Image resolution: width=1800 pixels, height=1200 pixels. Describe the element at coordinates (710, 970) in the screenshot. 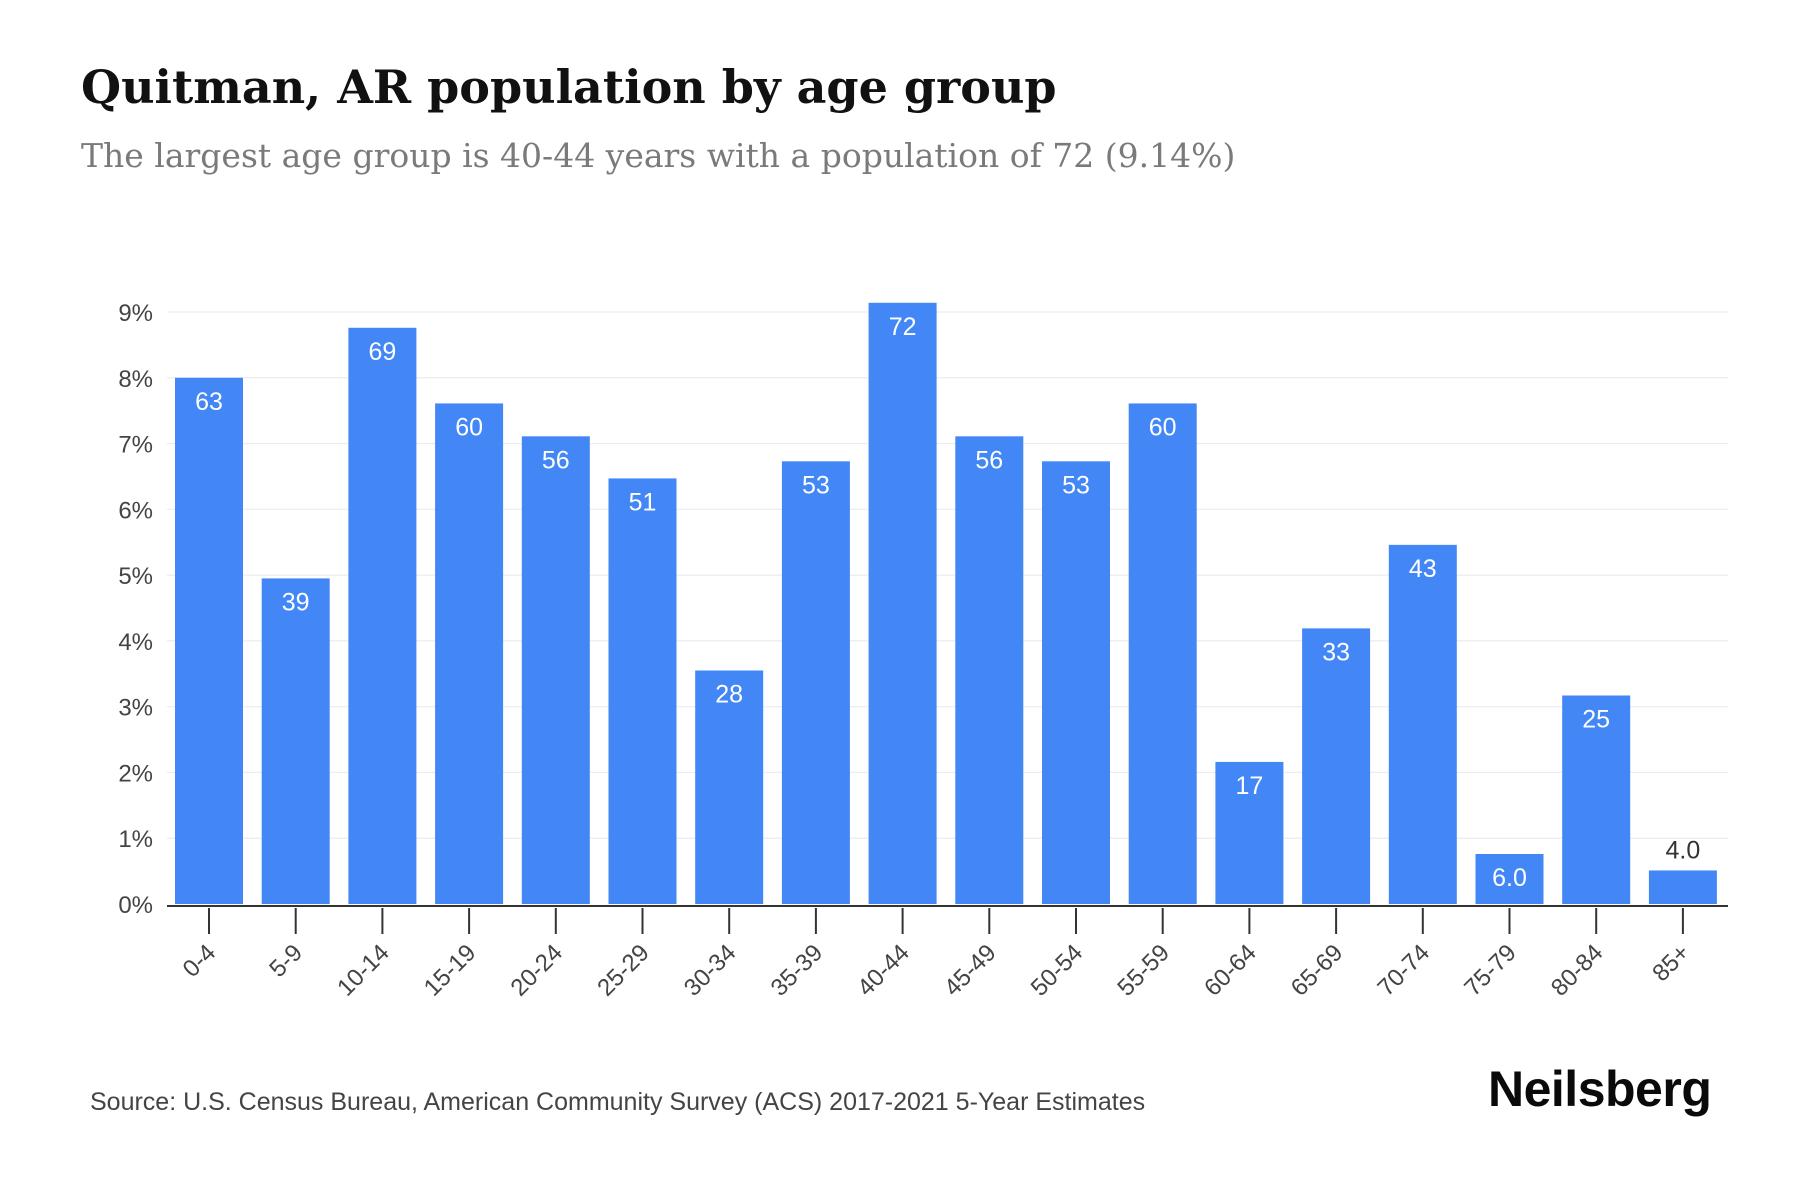

I see `x-tick-label: 30-34` at that location.